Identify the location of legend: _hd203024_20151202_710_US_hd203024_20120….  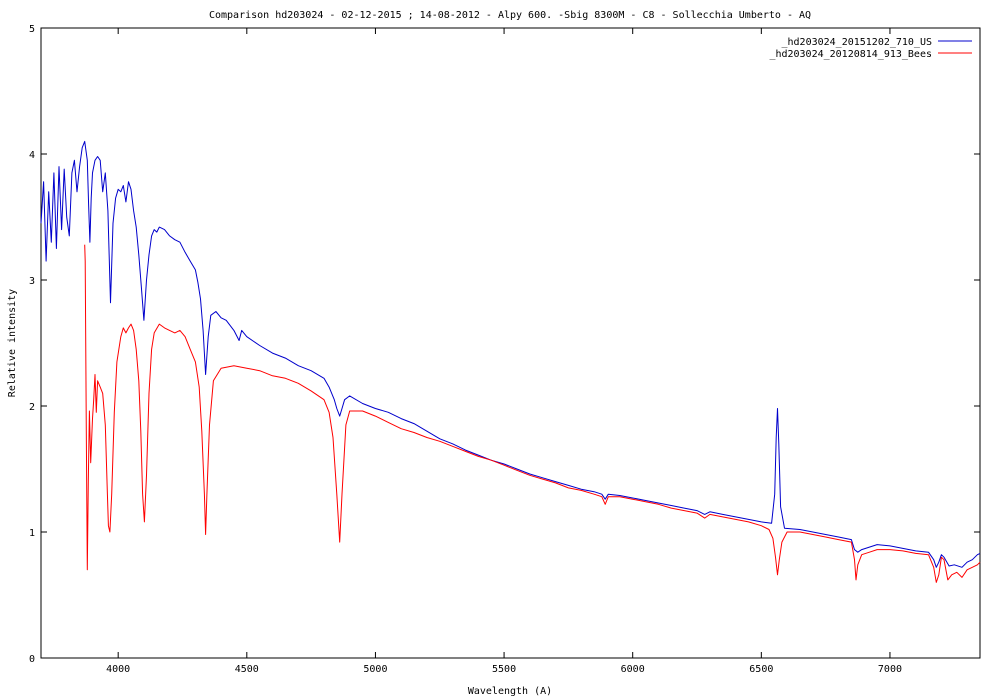
(870, 48).